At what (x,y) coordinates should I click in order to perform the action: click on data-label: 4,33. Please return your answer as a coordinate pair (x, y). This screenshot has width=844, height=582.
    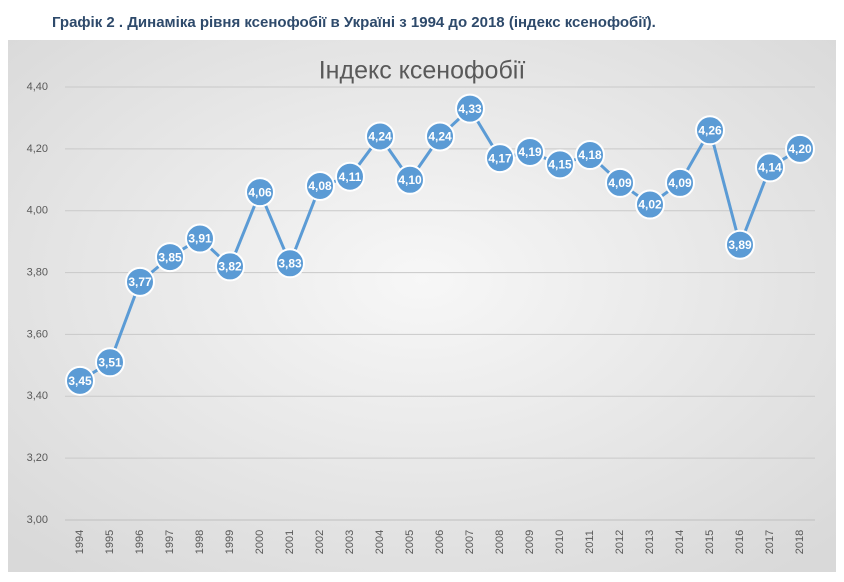
    Looking at the image, I should click on (470, 109).